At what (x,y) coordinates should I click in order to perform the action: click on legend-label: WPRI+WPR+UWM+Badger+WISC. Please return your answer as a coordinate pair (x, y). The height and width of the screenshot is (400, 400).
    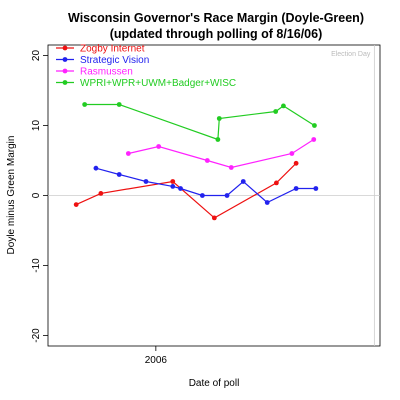
    Looking at the image, I should click on (158, 83).